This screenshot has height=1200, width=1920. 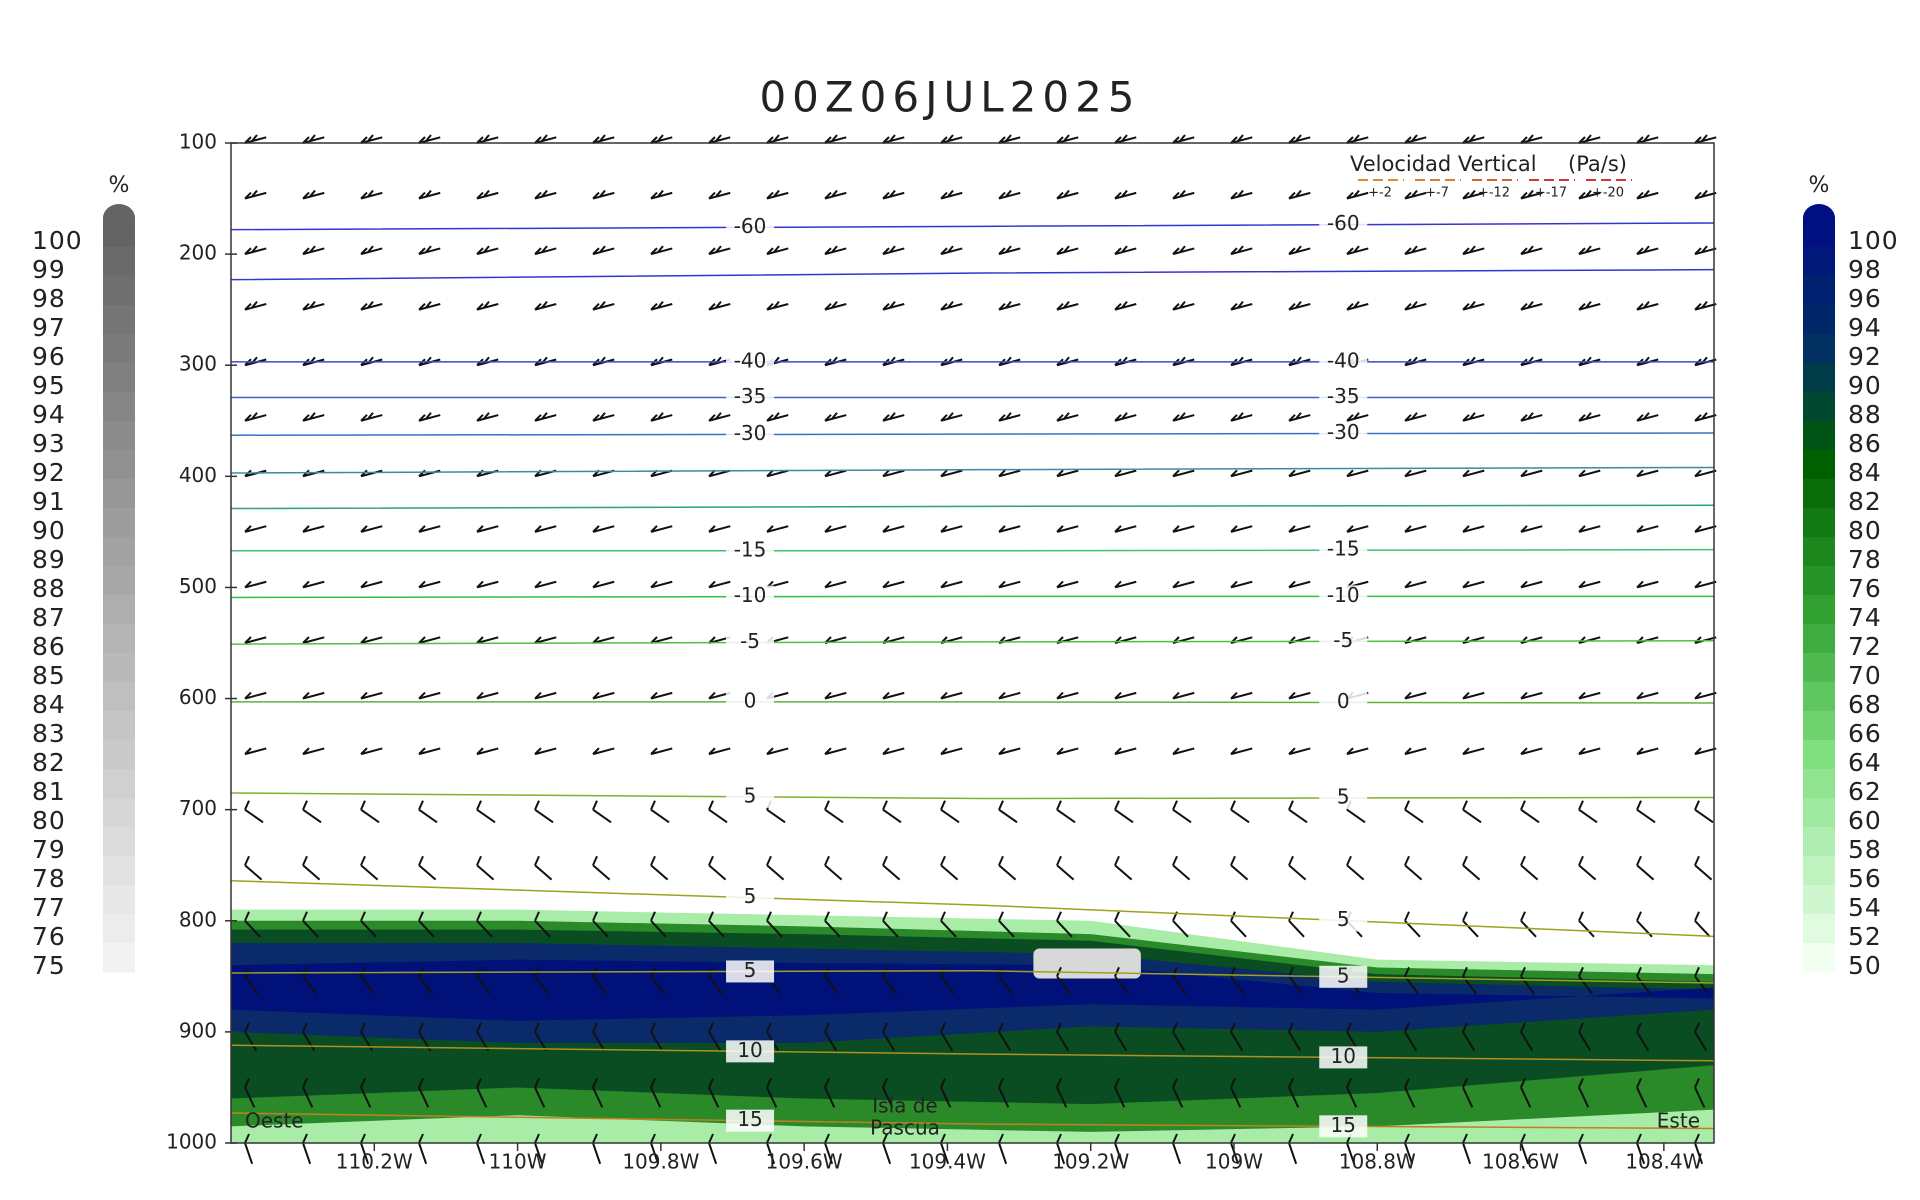 I want to click on colorbar-label: 68, so click(x=1865, y=704).